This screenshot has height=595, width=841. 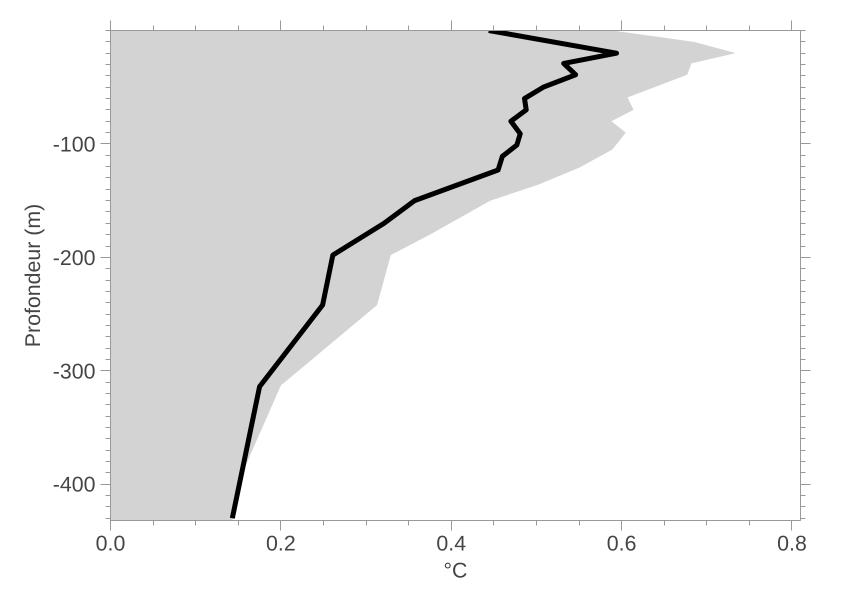 What do you see at coordinates (621, 544) in the screenshot?
I see `x-tick-label: 0.6` at bounding box center [621, 544].